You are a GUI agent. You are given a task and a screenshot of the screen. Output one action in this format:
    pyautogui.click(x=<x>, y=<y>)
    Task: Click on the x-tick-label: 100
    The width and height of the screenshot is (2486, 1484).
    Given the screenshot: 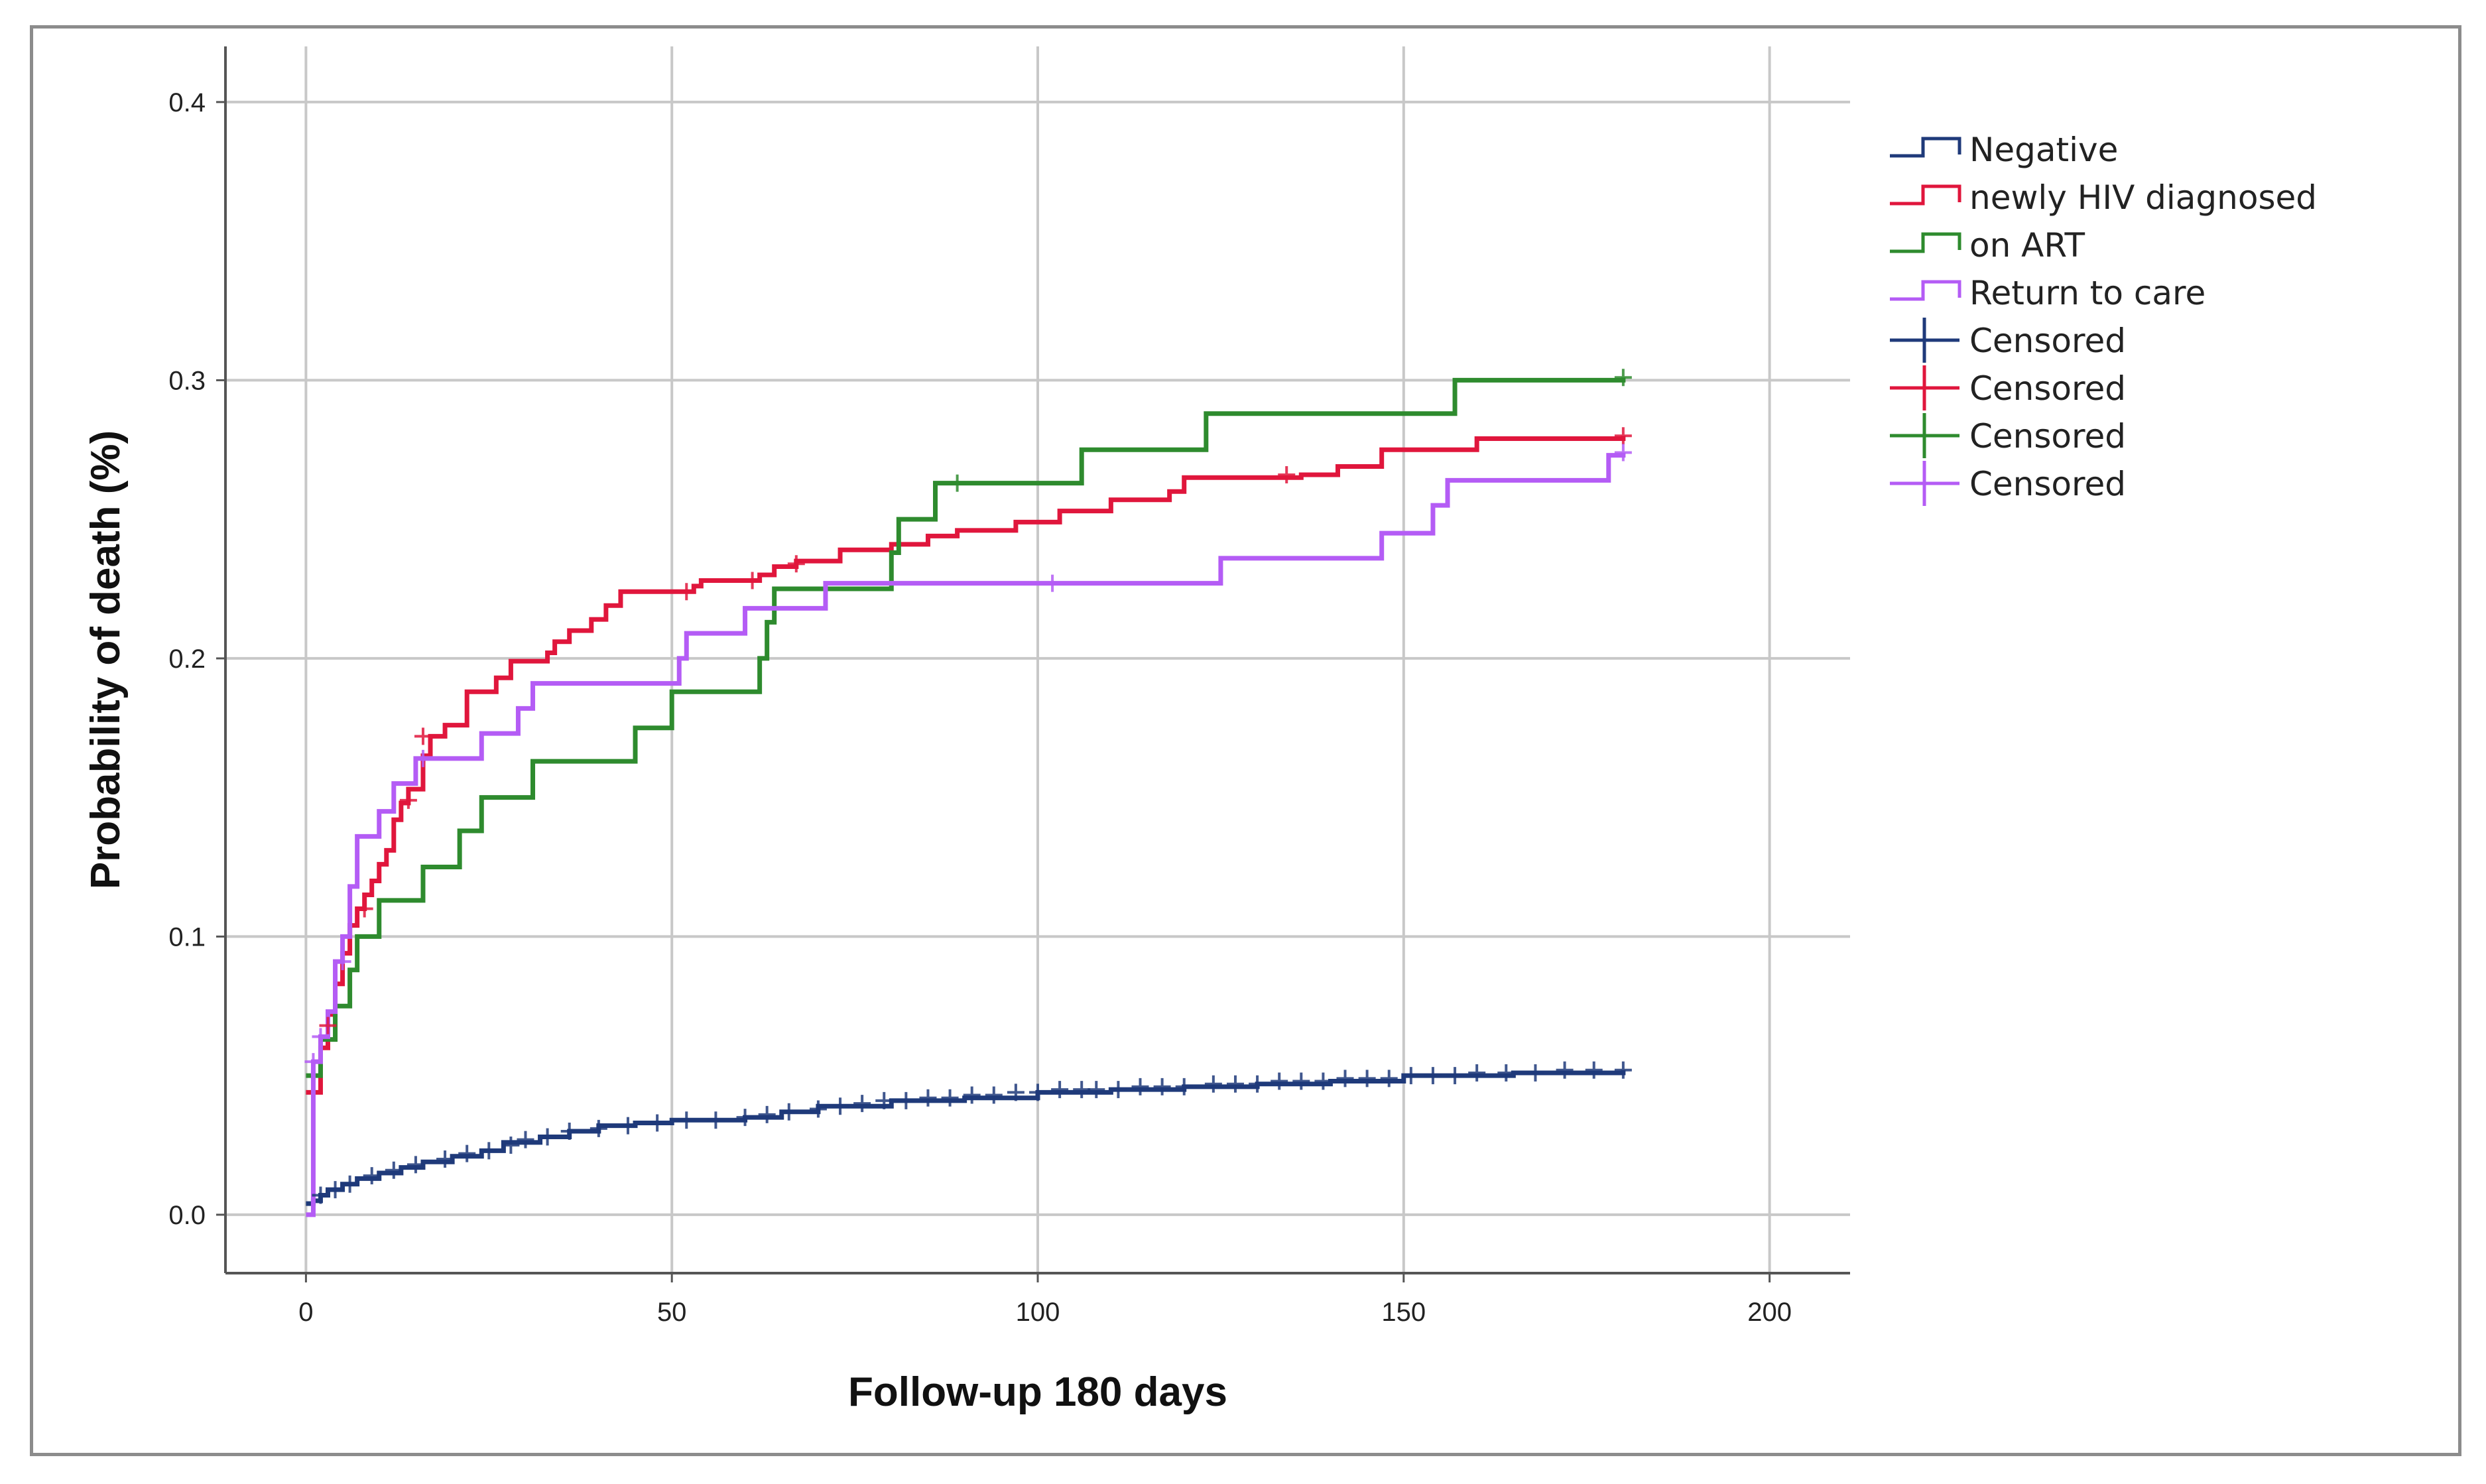 What is the action you would take?
    pyautogui.click(x=1038, y=1312)
    